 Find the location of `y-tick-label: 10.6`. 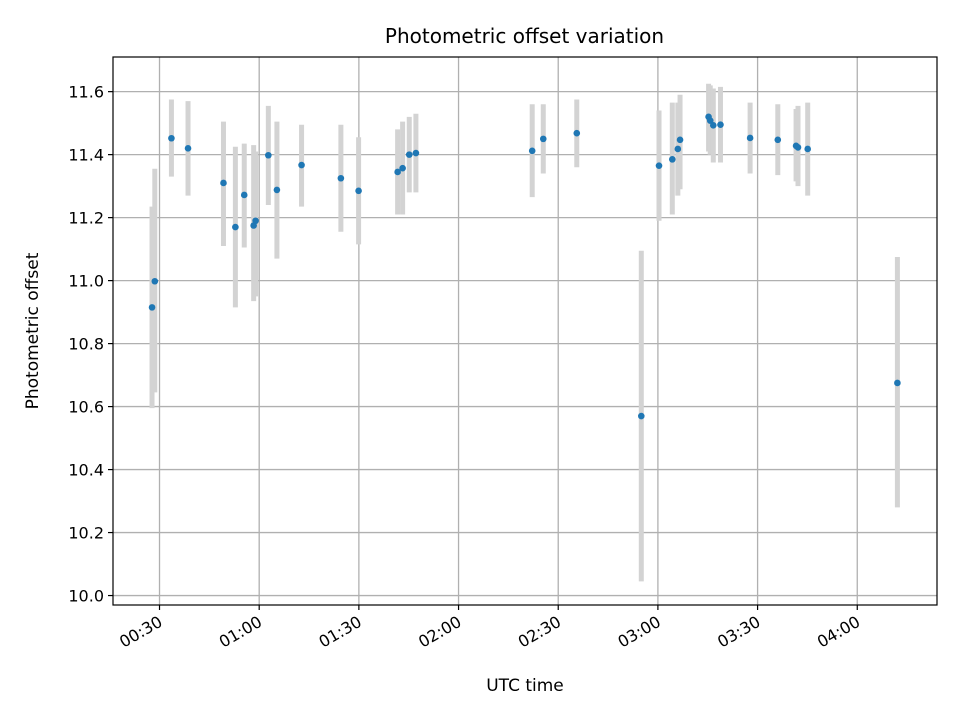

y-tick-label: 10.6 is located at coordinates (86, 407).